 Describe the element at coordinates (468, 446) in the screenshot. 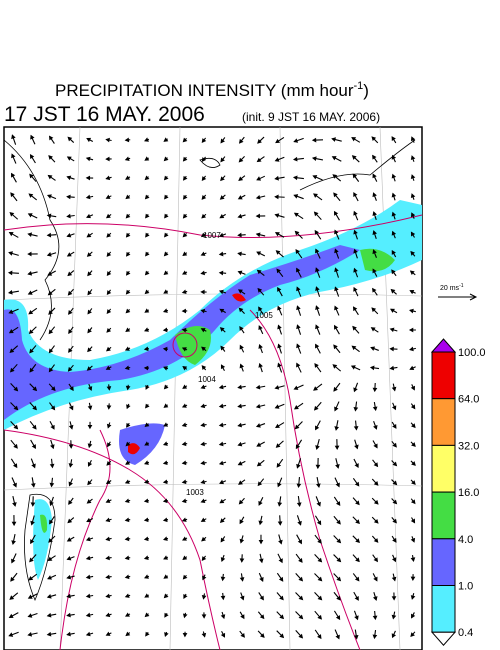

I see `colorbar-label: 32.0` at that location.